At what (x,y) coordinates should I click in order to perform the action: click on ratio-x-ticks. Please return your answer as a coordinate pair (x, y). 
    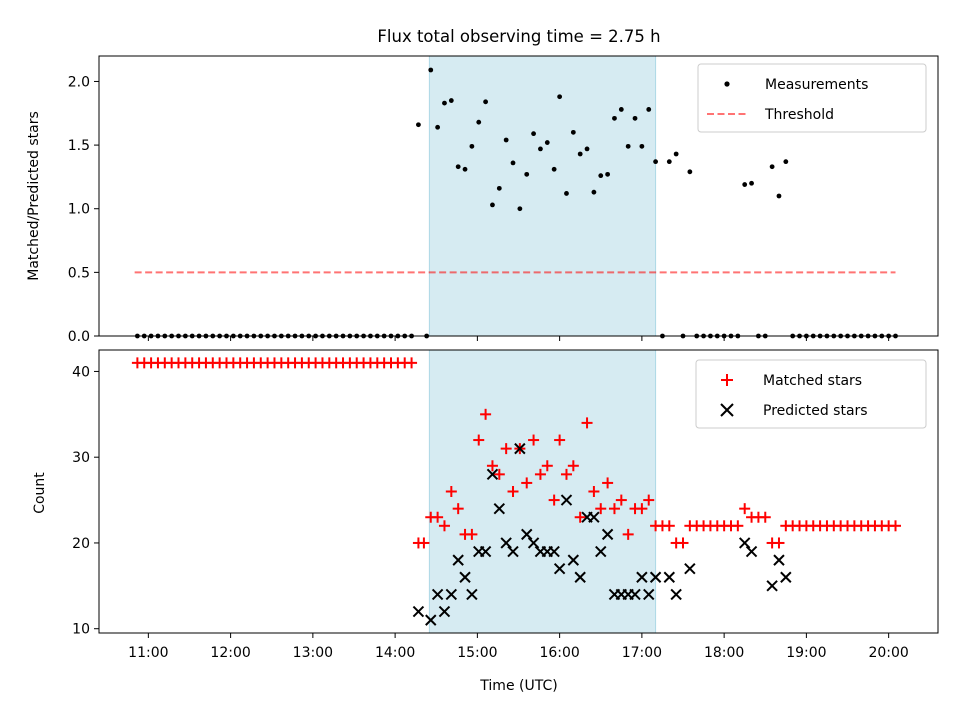
    Looking at the image, I should click on (518, 338).